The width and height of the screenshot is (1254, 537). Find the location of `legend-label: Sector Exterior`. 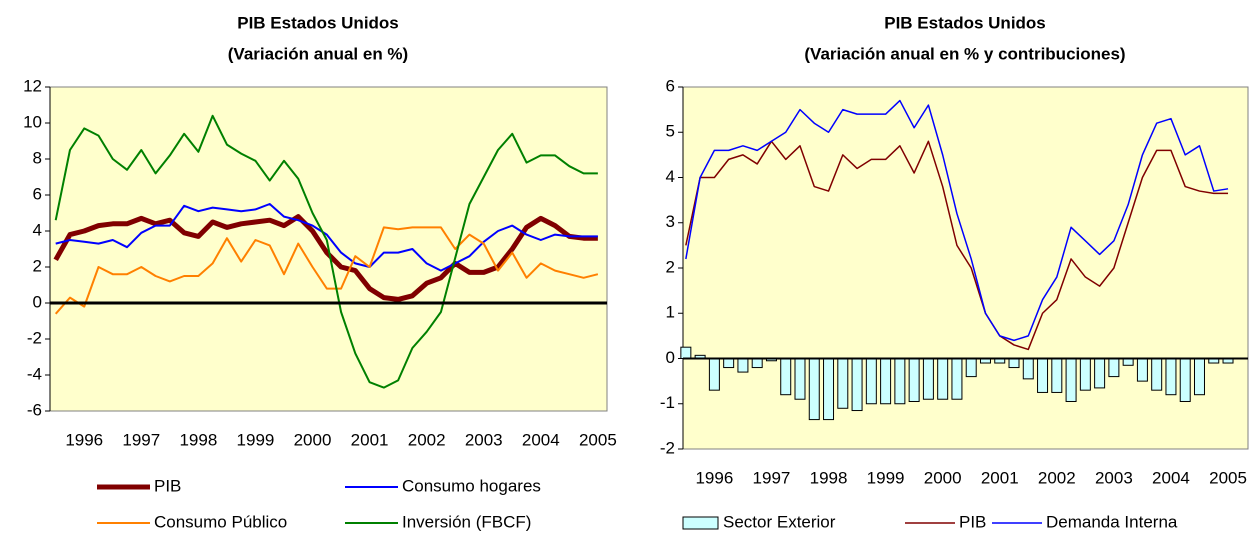

legend-label: Sector Exterior is located at coordinates (779, 521).